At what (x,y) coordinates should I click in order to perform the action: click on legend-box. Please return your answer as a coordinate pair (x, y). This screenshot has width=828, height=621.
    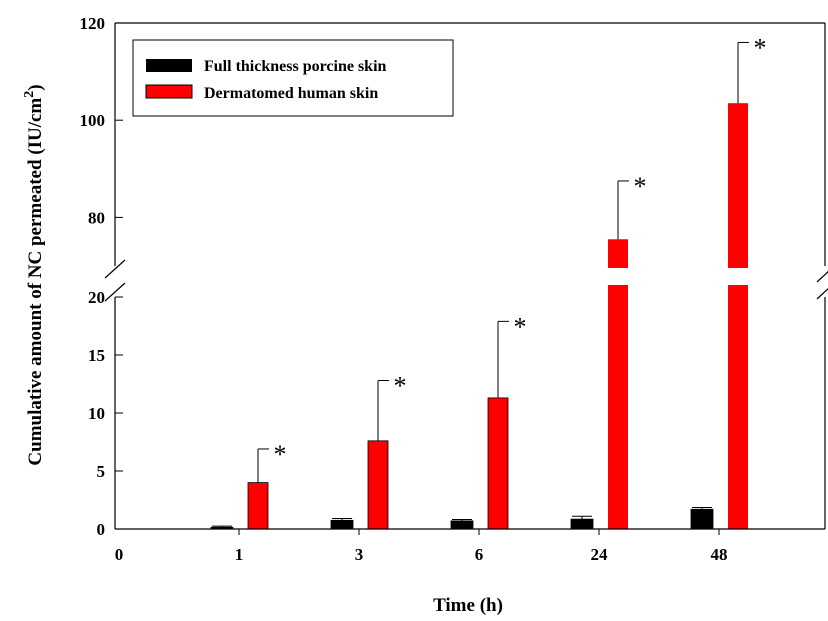
    Looking at the image, I should click on (293, 78).